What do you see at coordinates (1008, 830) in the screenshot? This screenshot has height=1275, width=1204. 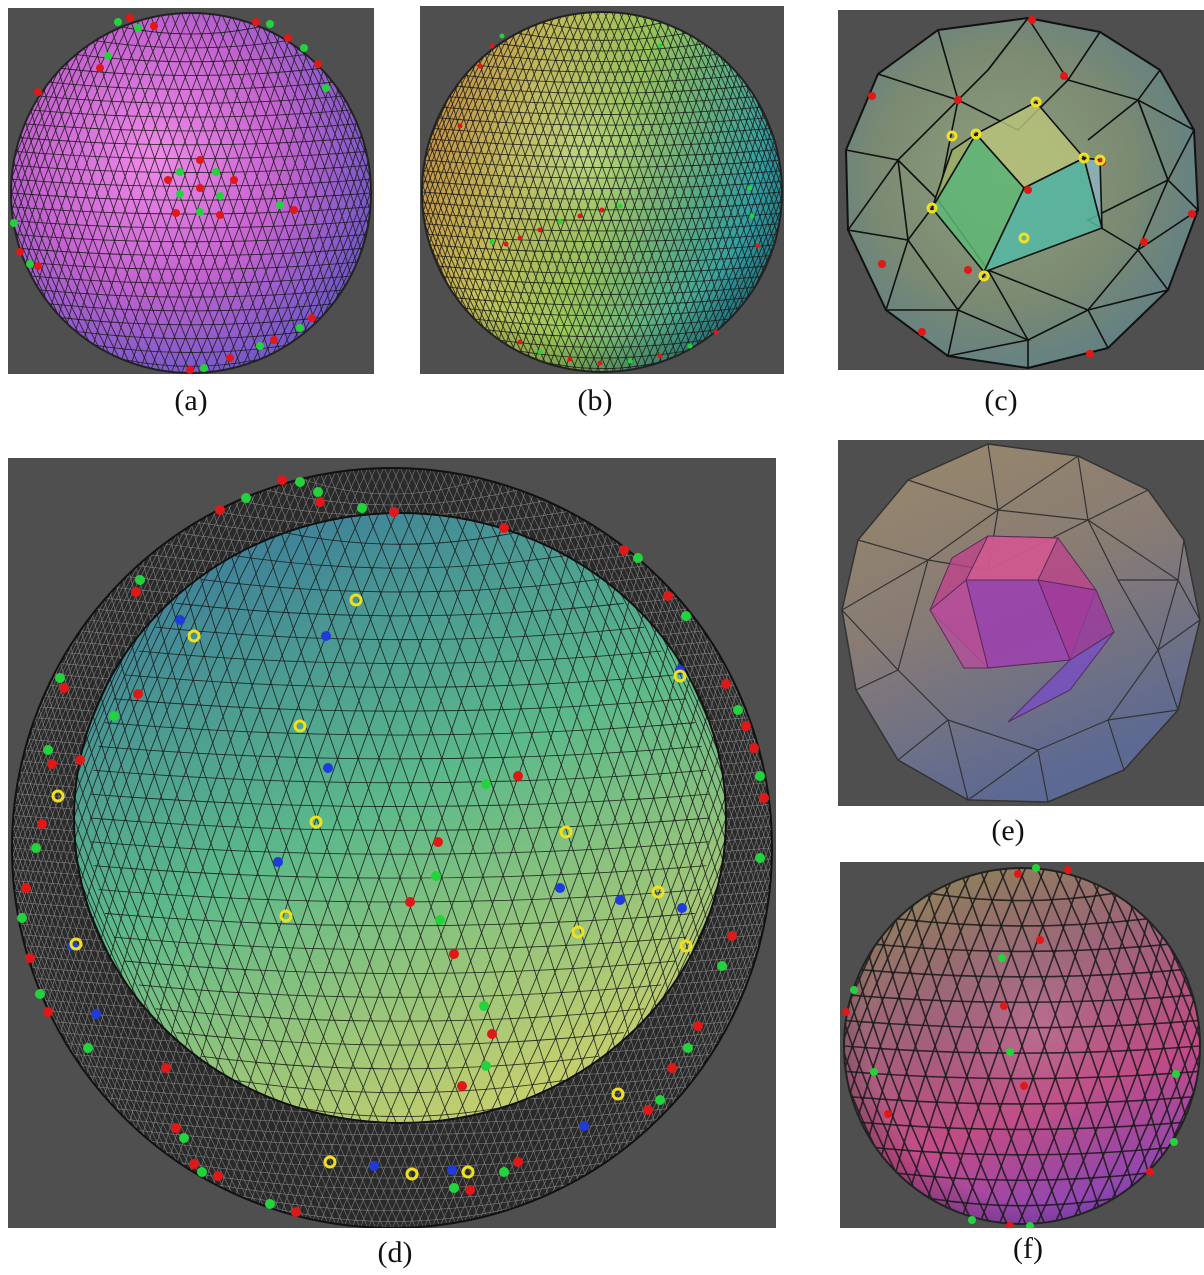 I see `caption-e: (e)` at bounding box center [1008, 830].